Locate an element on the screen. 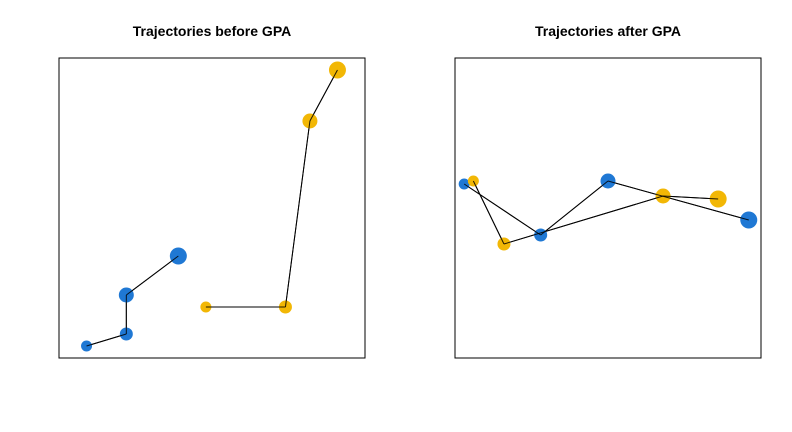 The width and height of the screenshot is (792, 432). chart-title-after: Trajectories after GPA is located at coordinates (608, 31).